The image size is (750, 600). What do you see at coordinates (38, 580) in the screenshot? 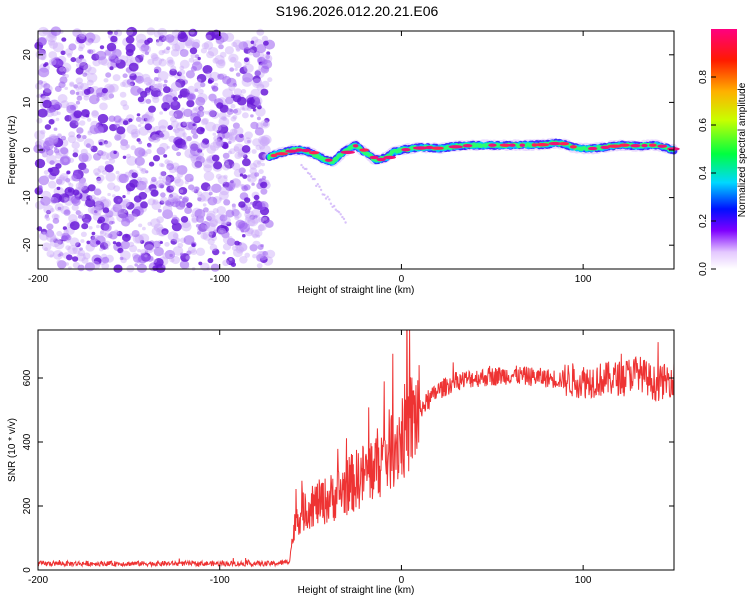
I see `x-tick-label: -200` at bounding box center [38, 580].